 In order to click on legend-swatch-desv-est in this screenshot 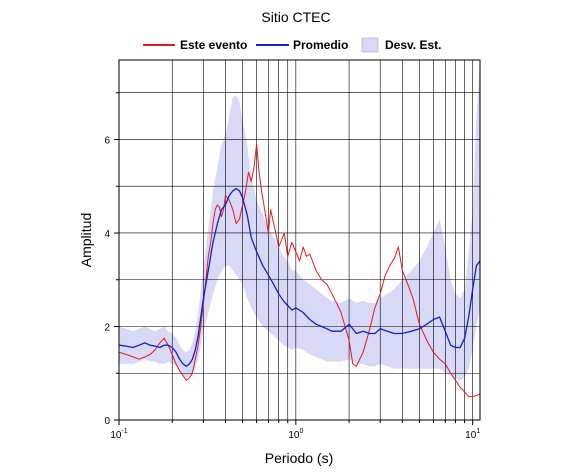, I will do `click(370, 45)`.